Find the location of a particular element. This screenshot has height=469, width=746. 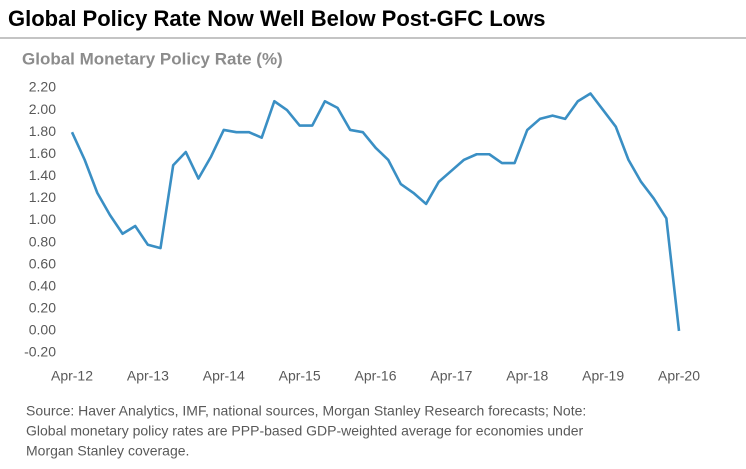

y-tick-label: 1.20 is located at coordinates (42, 197).